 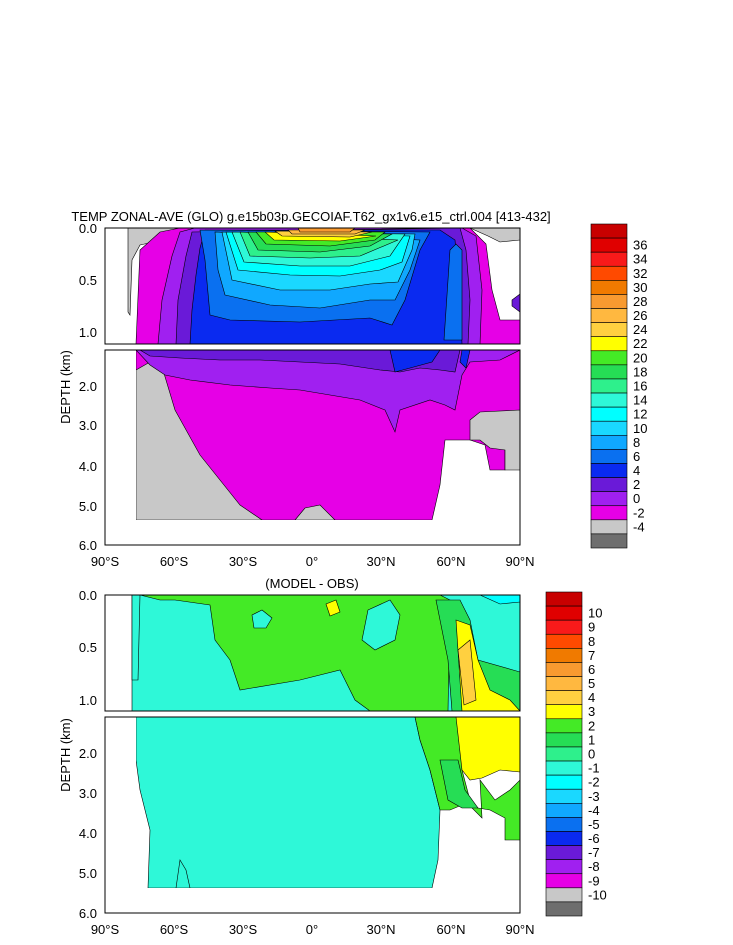 What do you see at coordinates (105, 561) in the screenshot?
I see `temp-xtick: 90°S` at bounding box center [105, 561].